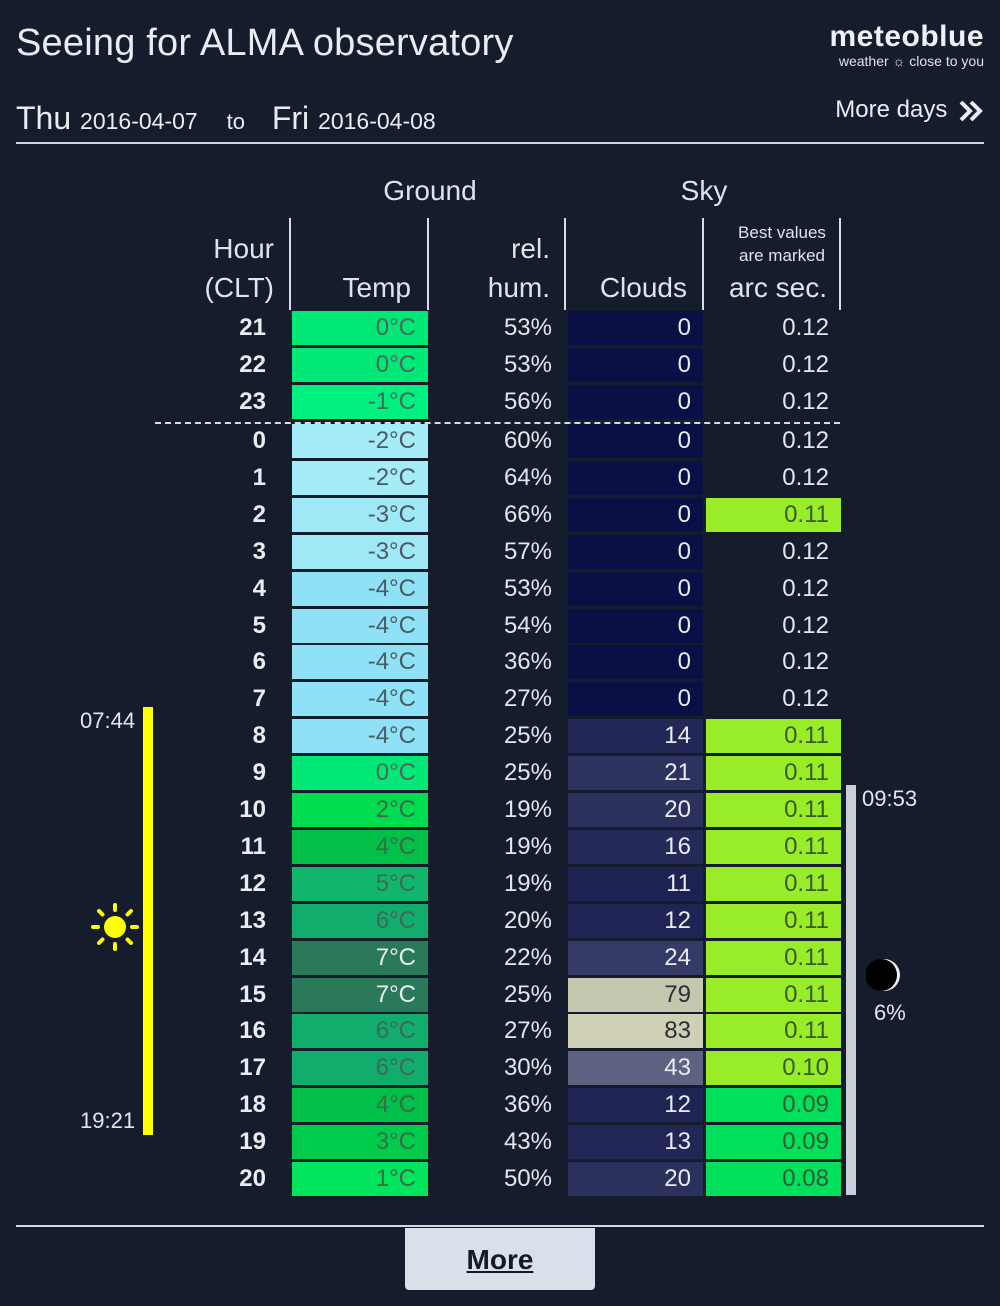 The width and height of the screenshot is (1000, 1306). I want to click on from-day: Thu, so click(43, 118).